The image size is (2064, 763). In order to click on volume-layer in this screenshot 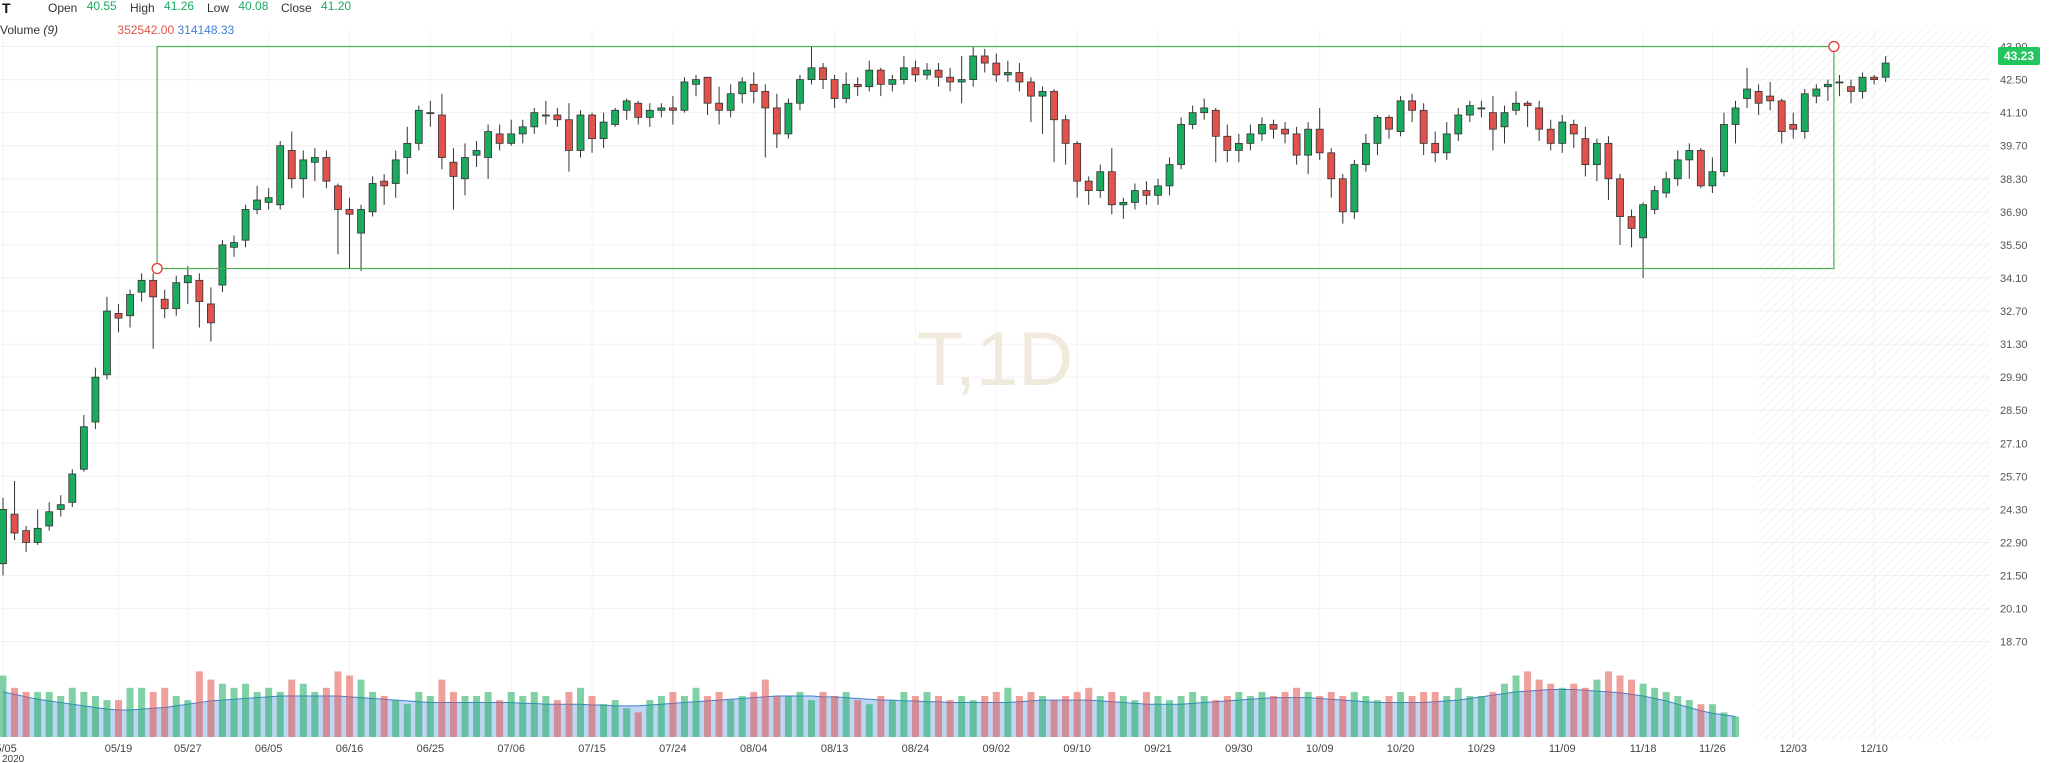, I will do `click(869, 704)`.